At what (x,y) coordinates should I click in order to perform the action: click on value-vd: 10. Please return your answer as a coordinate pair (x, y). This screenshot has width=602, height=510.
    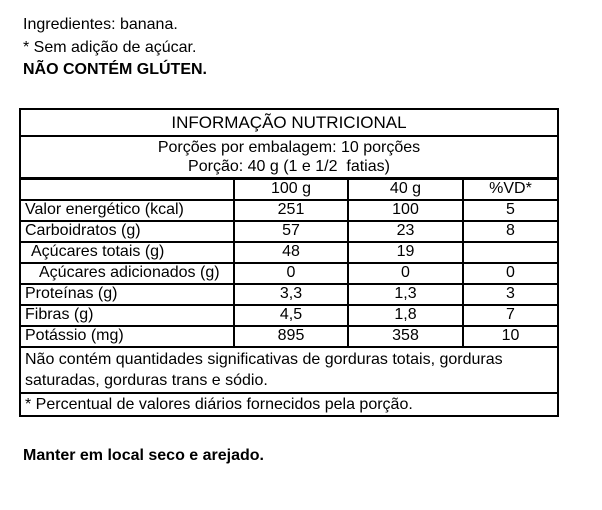
    Looking at the image, I should click on (510, 336).